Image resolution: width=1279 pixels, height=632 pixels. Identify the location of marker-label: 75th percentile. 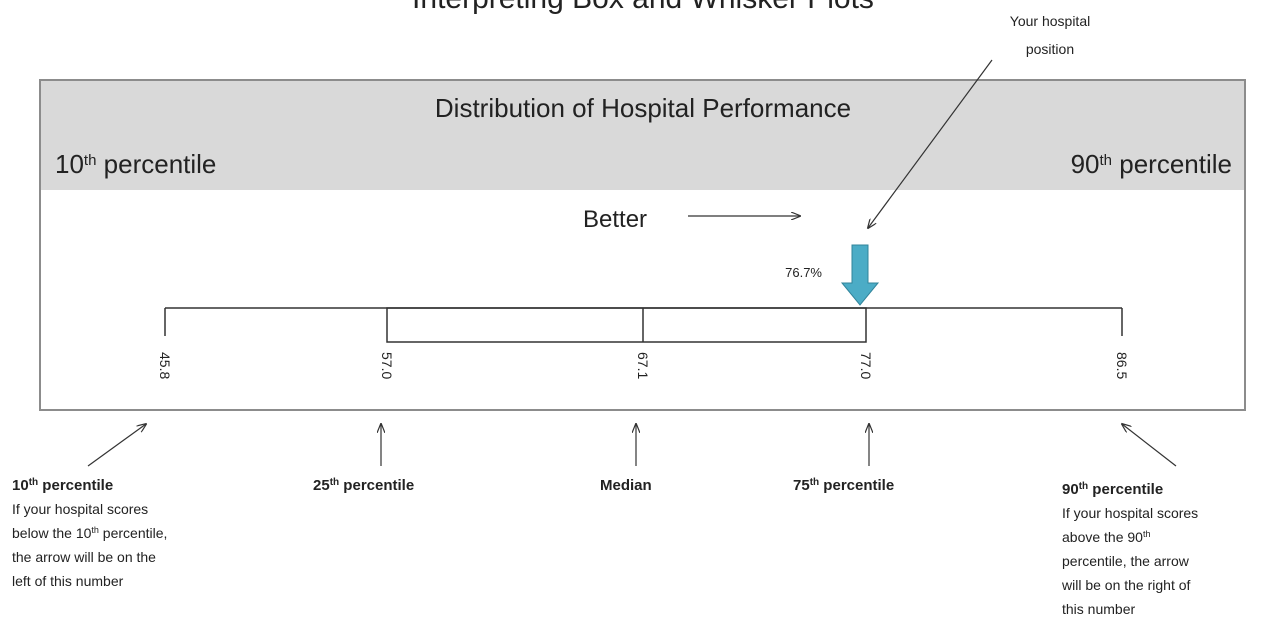
(843, 486).